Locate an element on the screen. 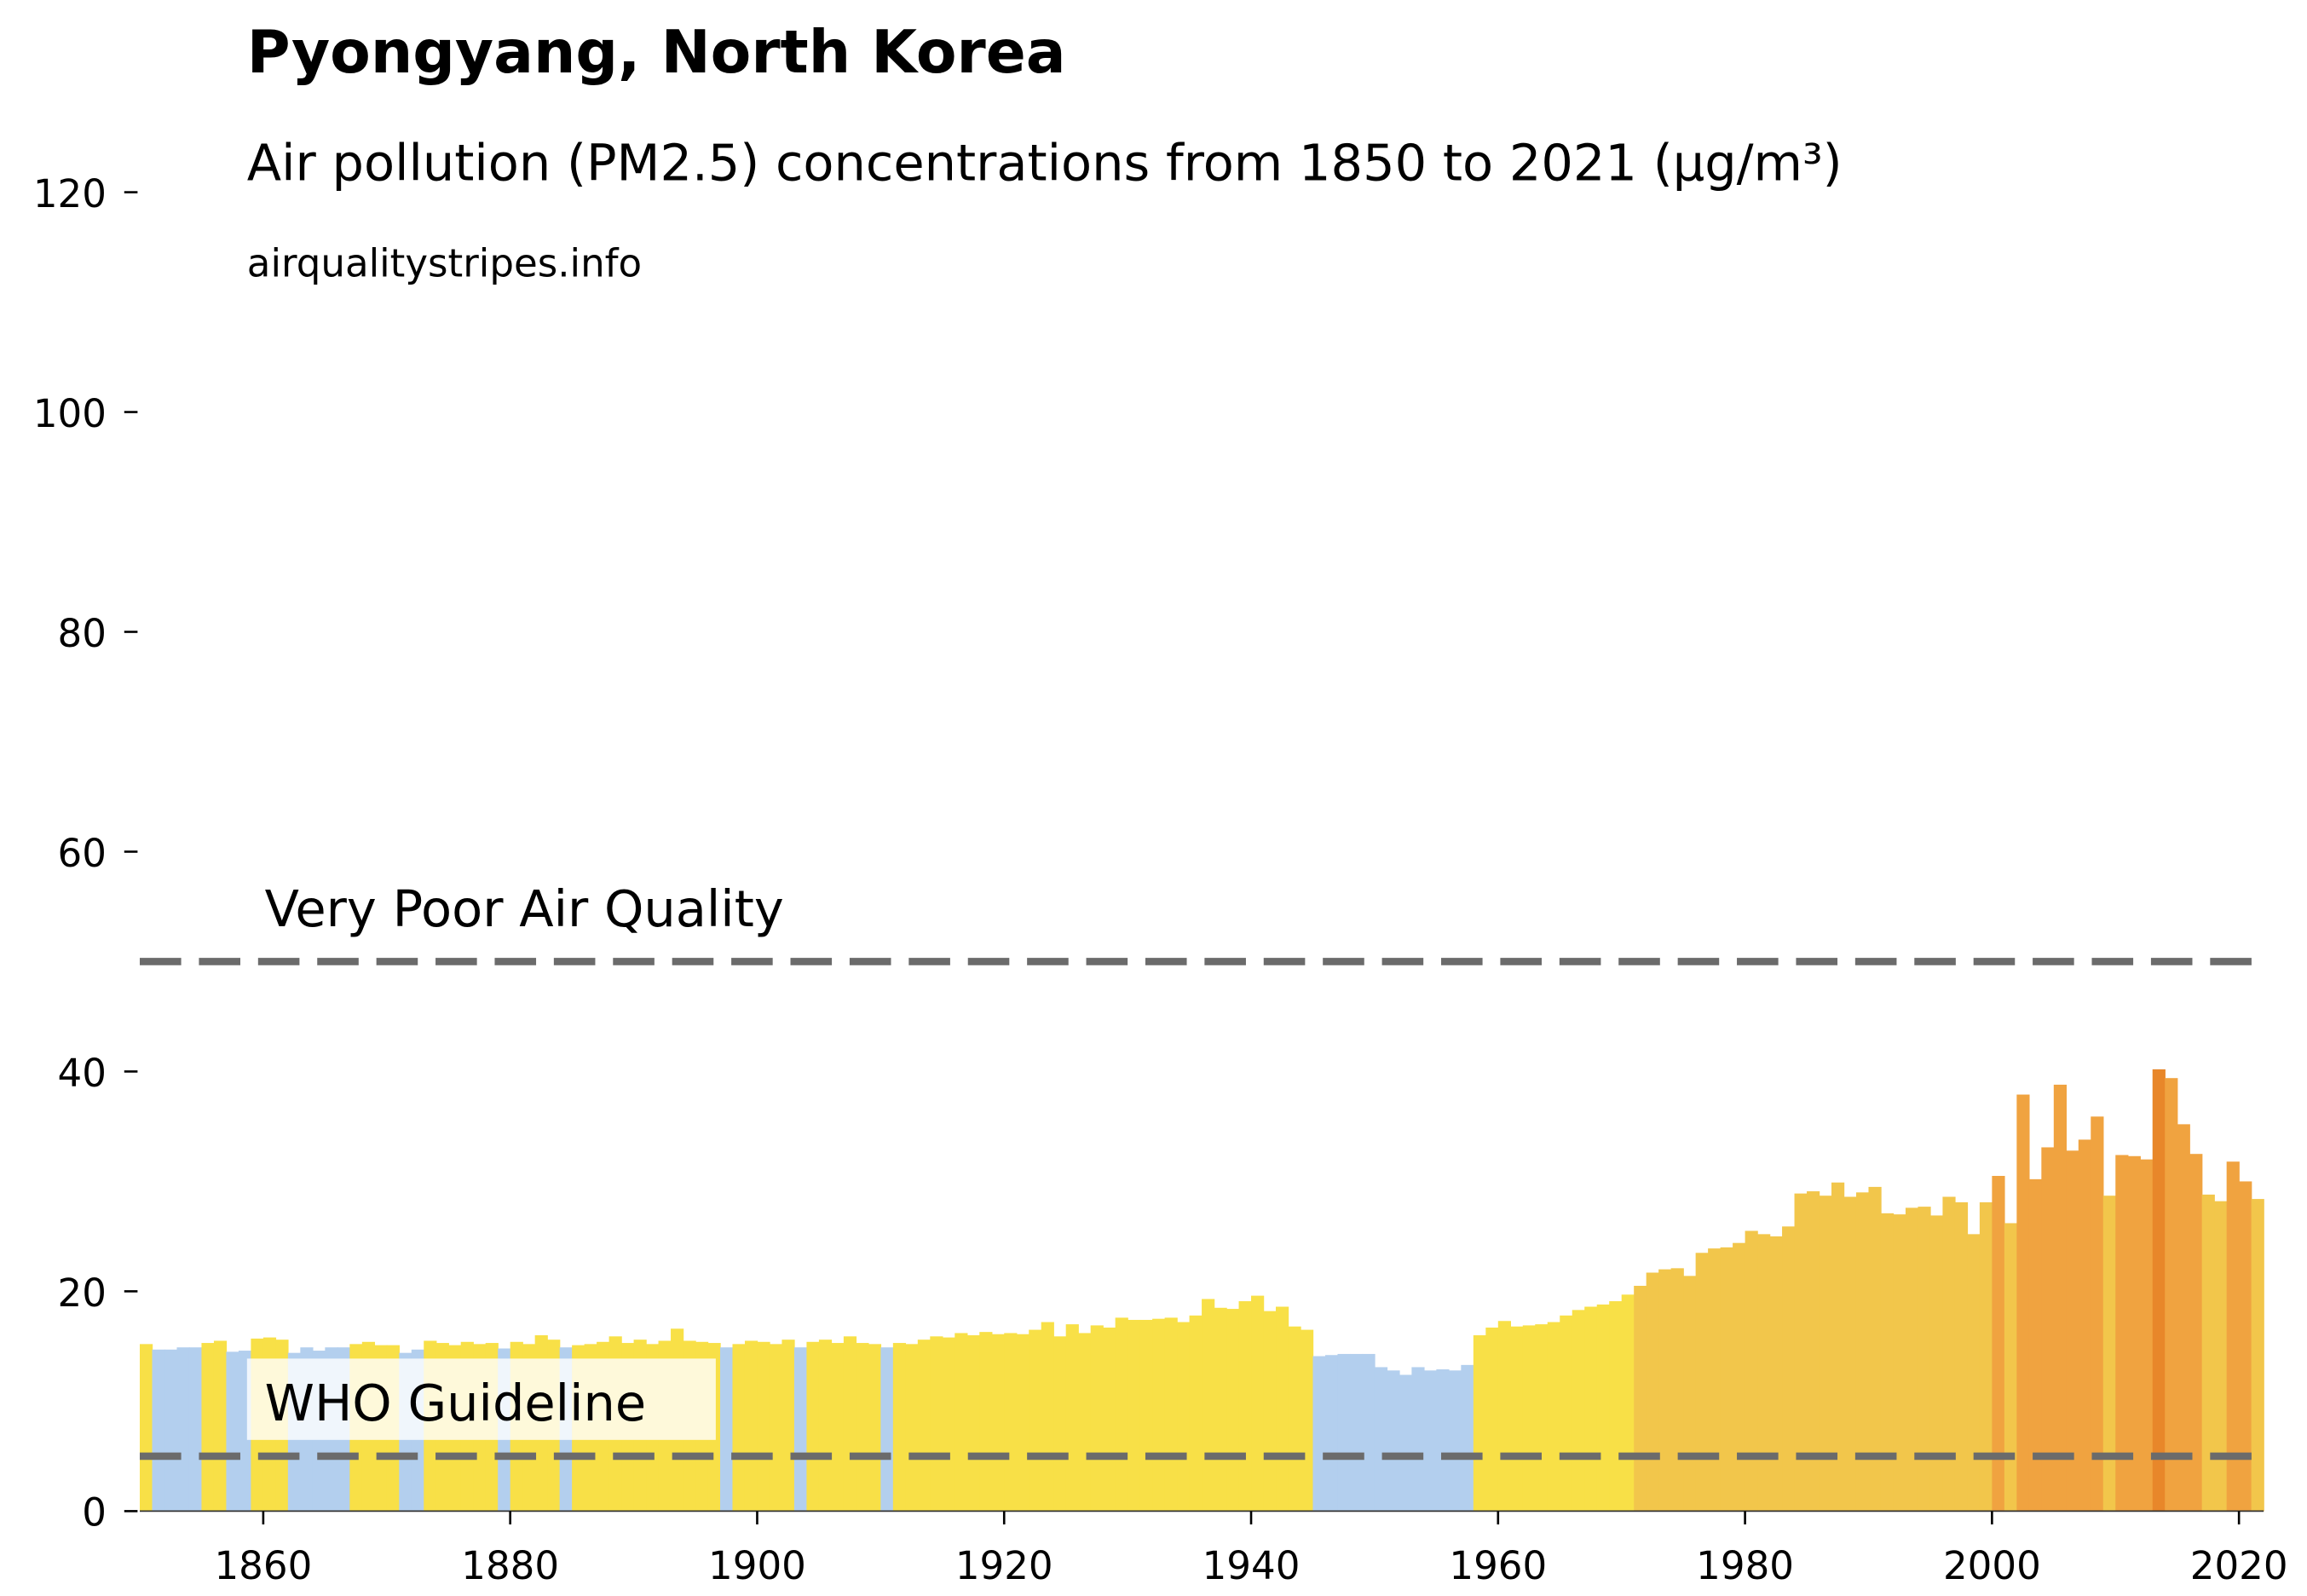 This screenshot has height=1596, width=2307. x-tick-label: 1900 is located at coordinates (757, 1565).